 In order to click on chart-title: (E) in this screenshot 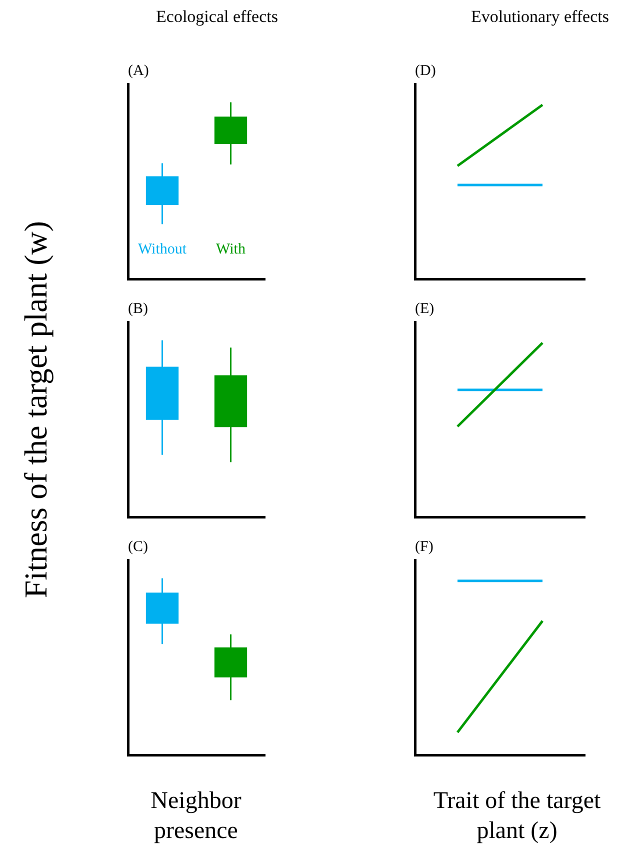, I will do `click(424, 308)`.